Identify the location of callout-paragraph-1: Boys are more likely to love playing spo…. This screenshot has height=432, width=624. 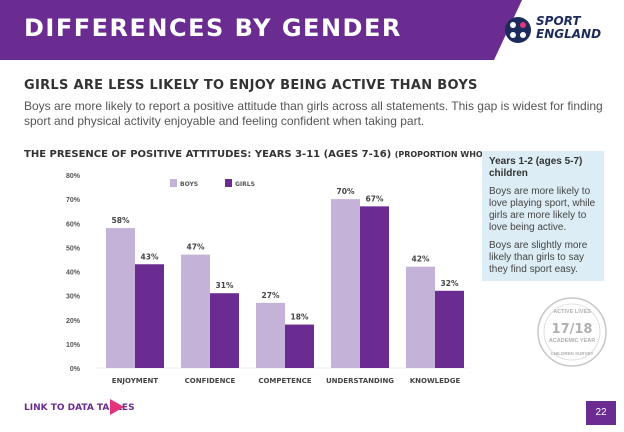
(542, 209).